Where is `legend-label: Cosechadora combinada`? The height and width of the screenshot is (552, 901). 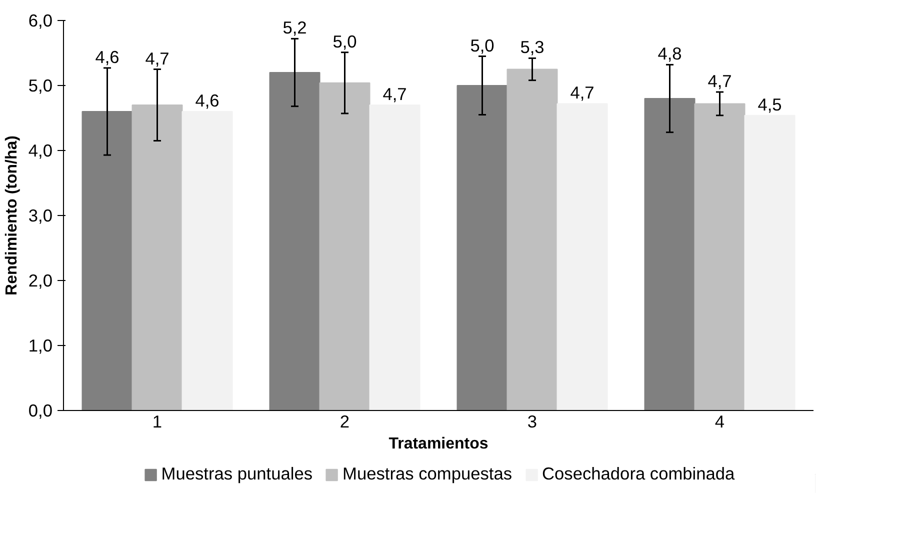 legend-label: Cosechadora combinada is located at coordinates (638, 474).